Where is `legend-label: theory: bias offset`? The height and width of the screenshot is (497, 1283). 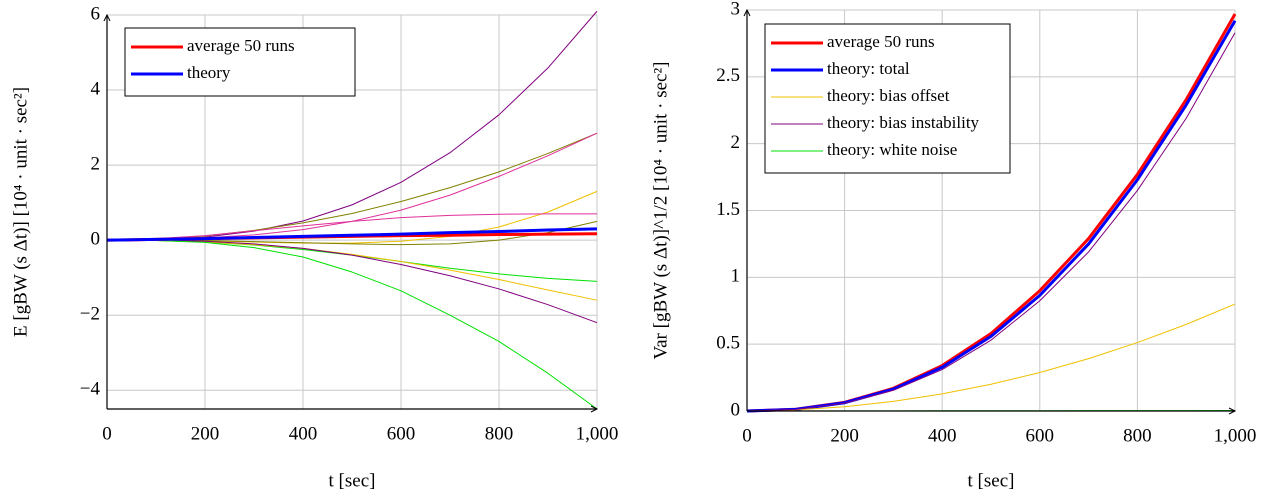 legend-label: theory: bias offset is located at coordinates (888, 95).